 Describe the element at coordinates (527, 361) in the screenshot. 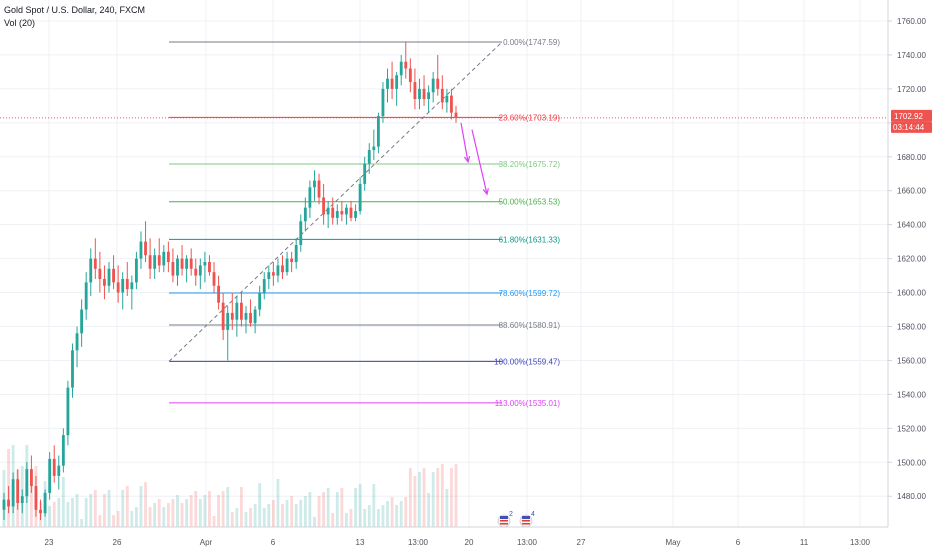

I see `fib-level-label: 100.00%(1559.47)` at that location.